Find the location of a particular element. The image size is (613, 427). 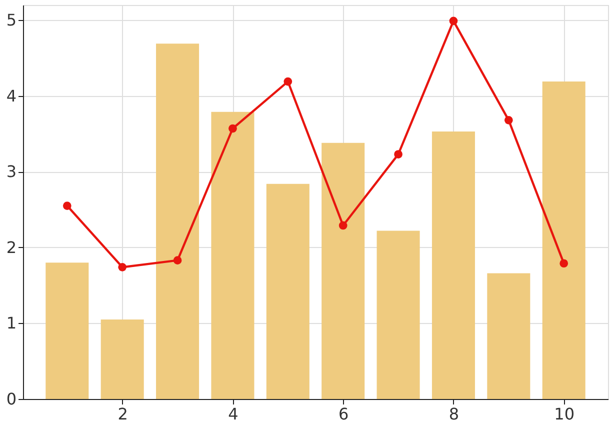

y-tick-label: 3 is located at coordinates (11, 172).